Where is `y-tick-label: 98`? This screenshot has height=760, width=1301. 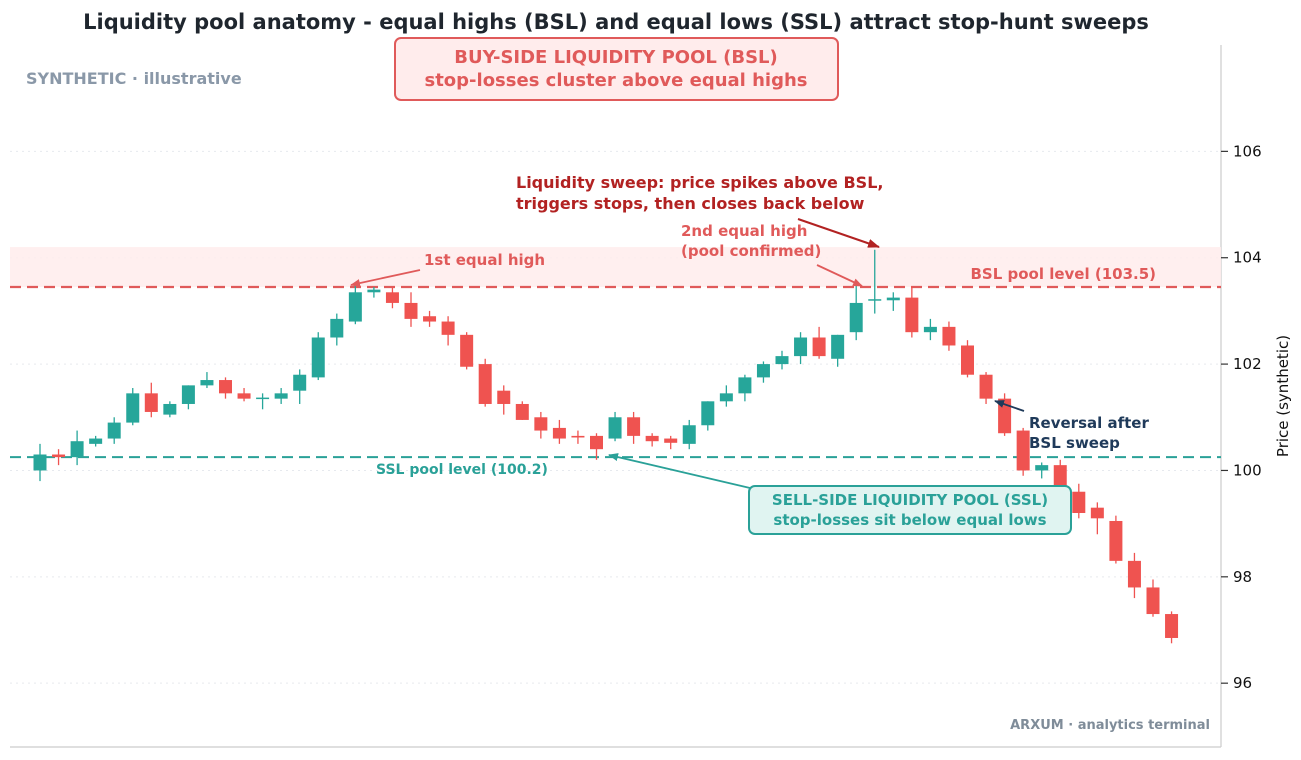
y-tick-label: 98 is located at coordinates (1242, 577).